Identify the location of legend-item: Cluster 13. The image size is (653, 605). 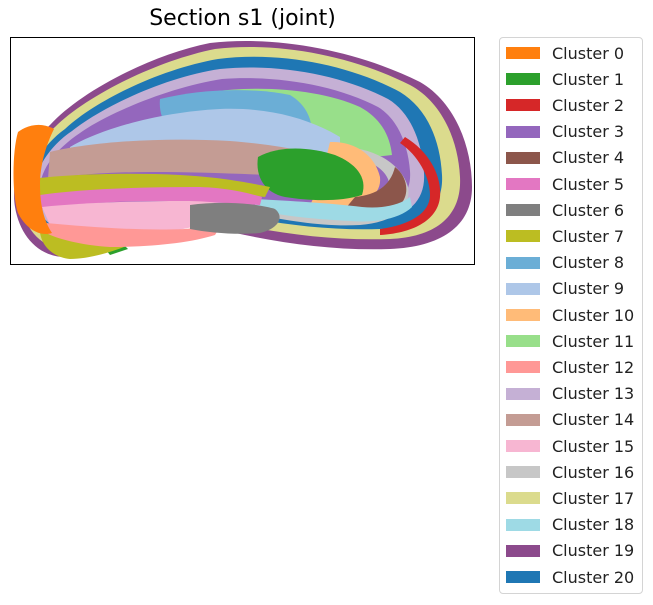
(570, 394).